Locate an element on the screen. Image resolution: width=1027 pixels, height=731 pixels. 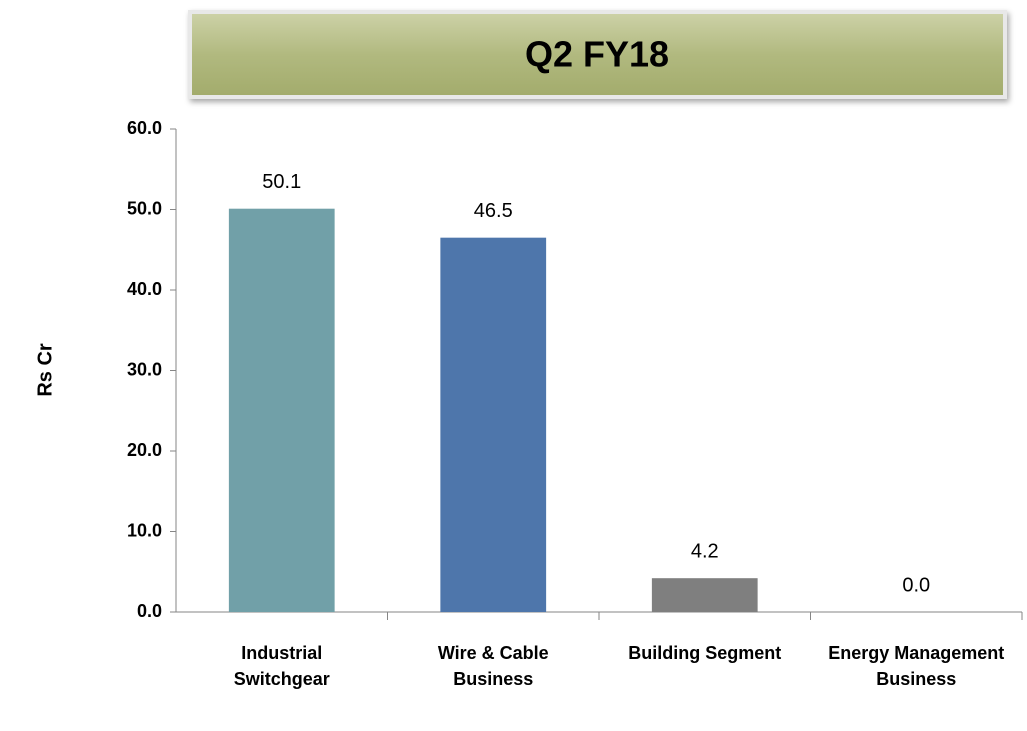
y-tick-label: 60.0 is located at coordinates (144, 128).